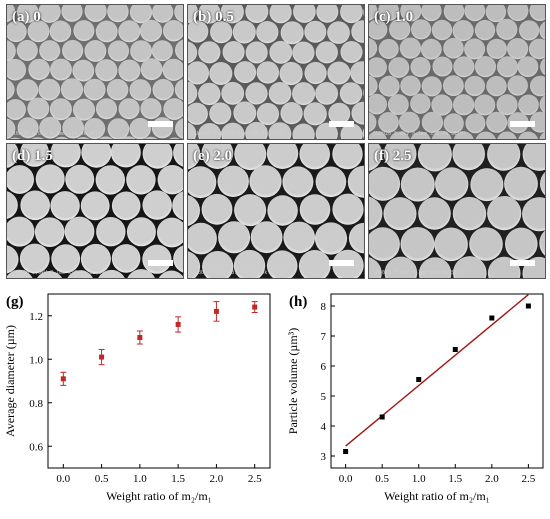 This screenshot has height=519, width=550. I want to click on y-tick-label: 5, so click(324, 397).